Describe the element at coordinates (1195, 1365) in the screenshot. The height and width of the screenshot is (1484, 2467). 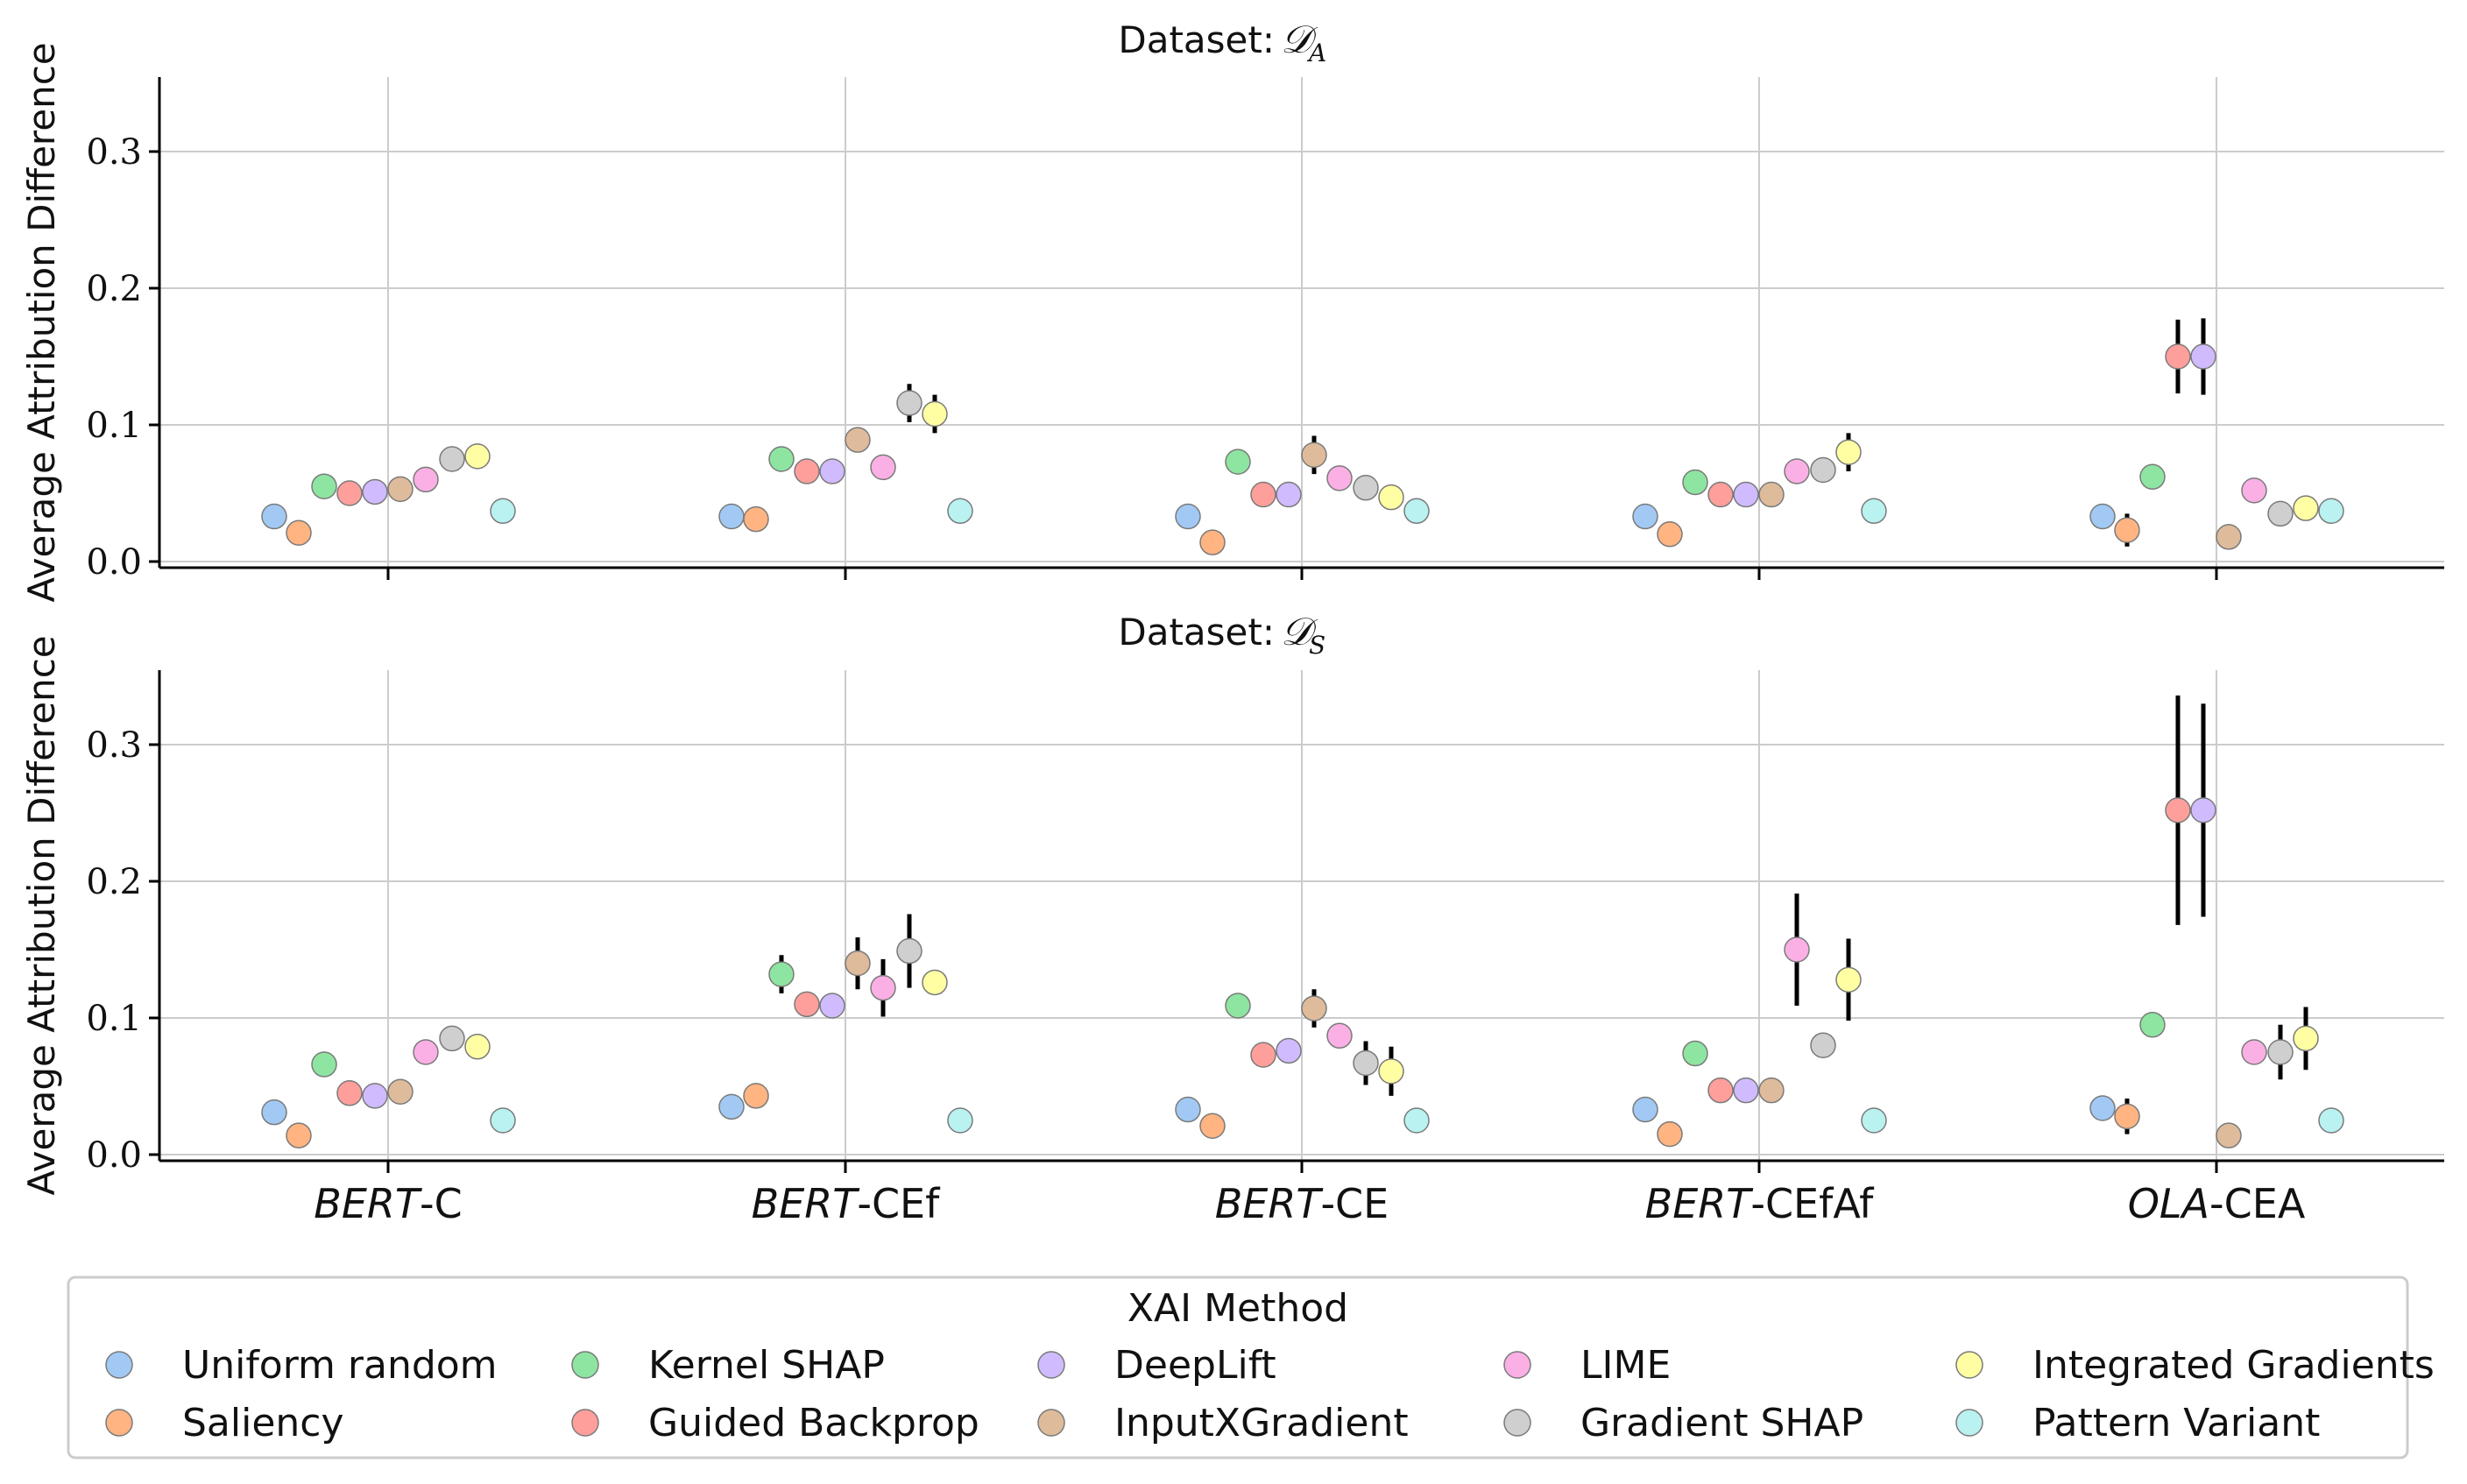
I see `legend-label: DeepLift` at that location.